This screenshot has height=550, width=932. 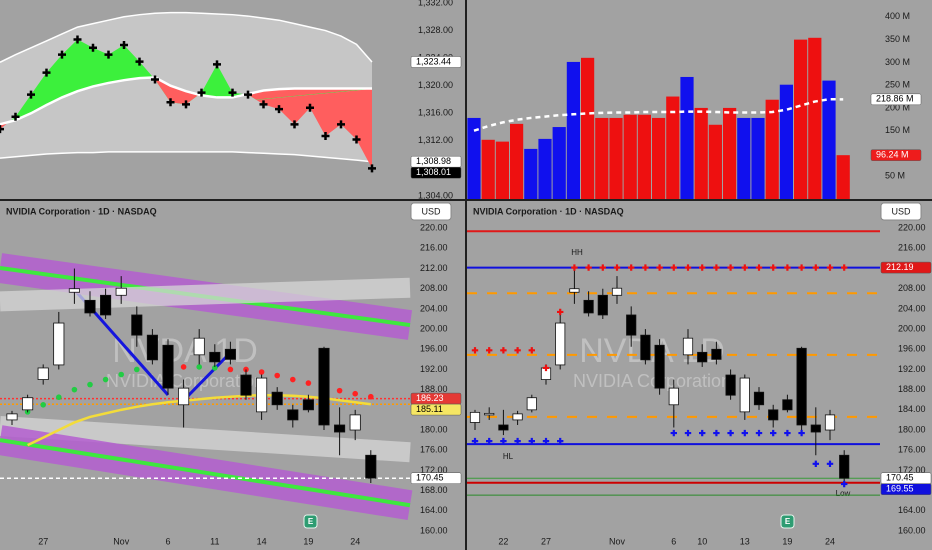 I want to click on basis-line, so click(x=186, y=101).